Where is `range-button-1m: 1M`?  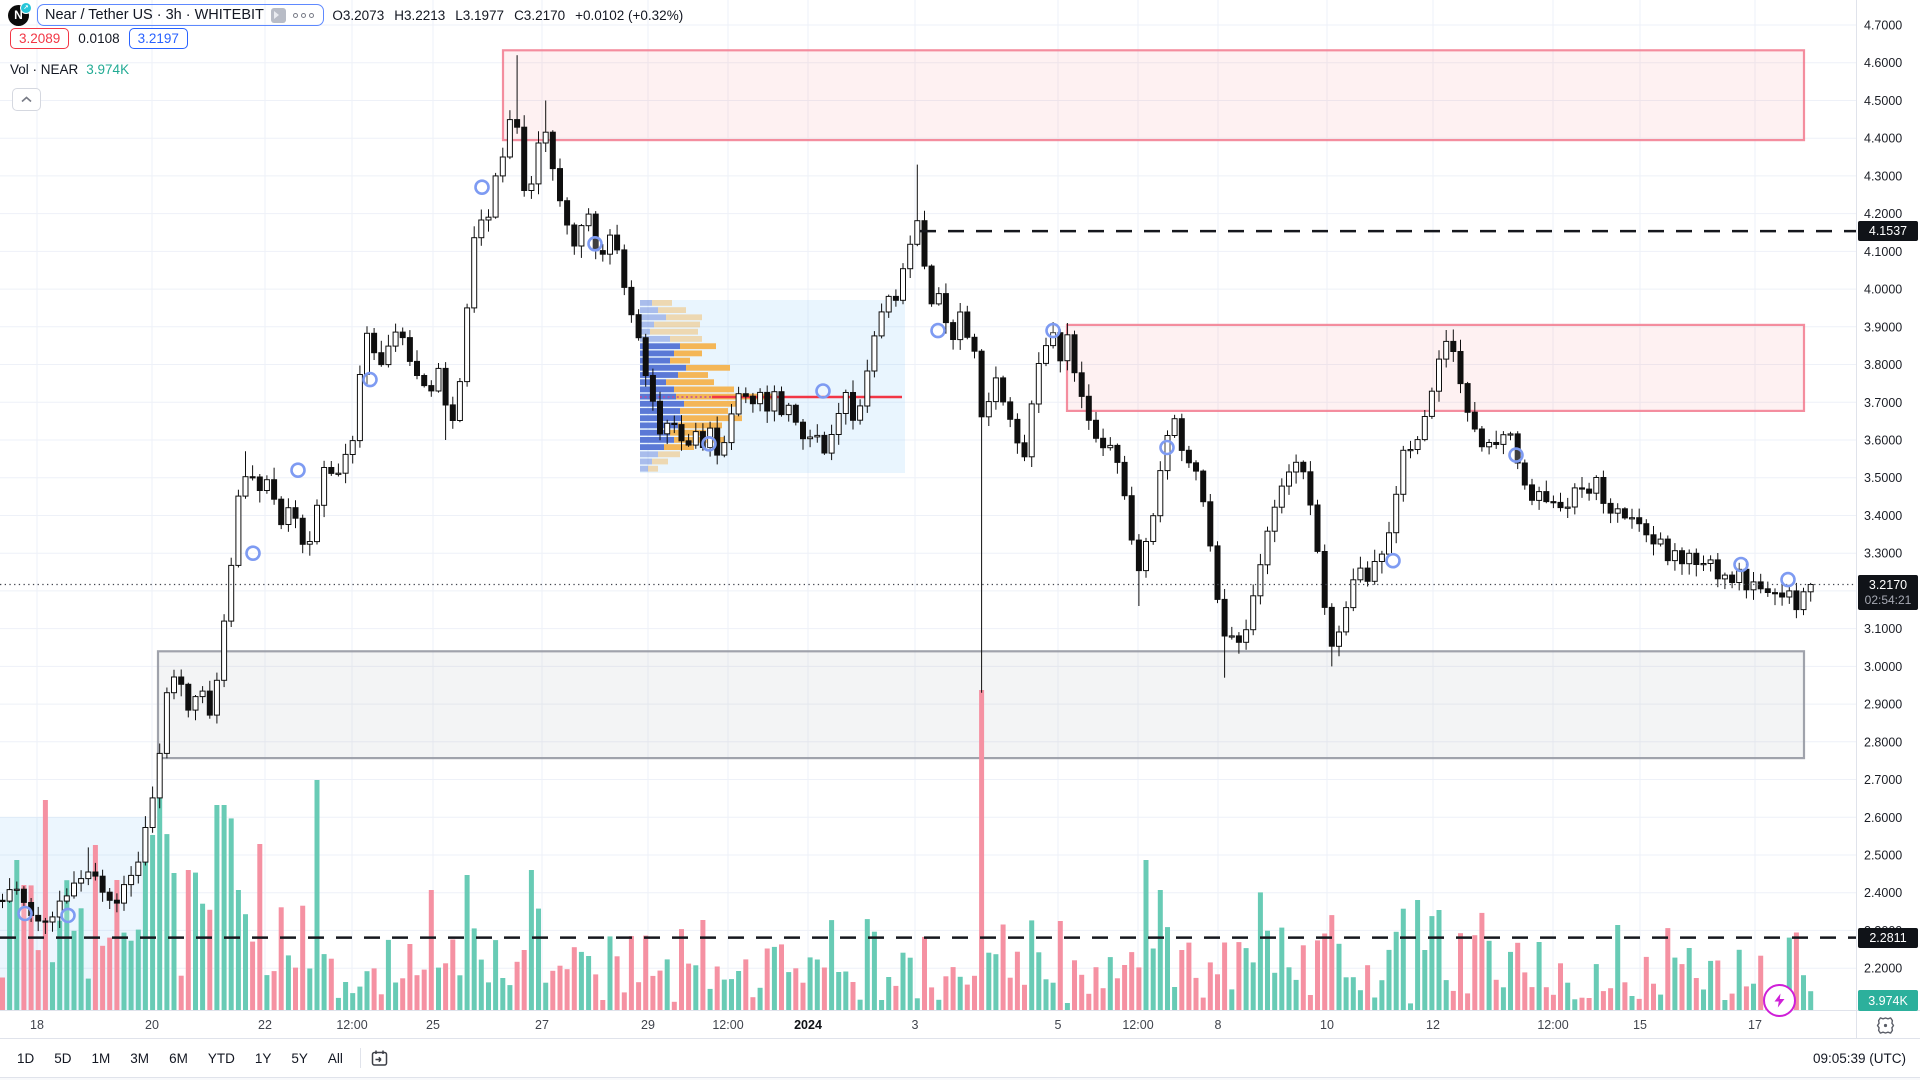
range-button-1m: 1M is located at coordinates (101, 1058).